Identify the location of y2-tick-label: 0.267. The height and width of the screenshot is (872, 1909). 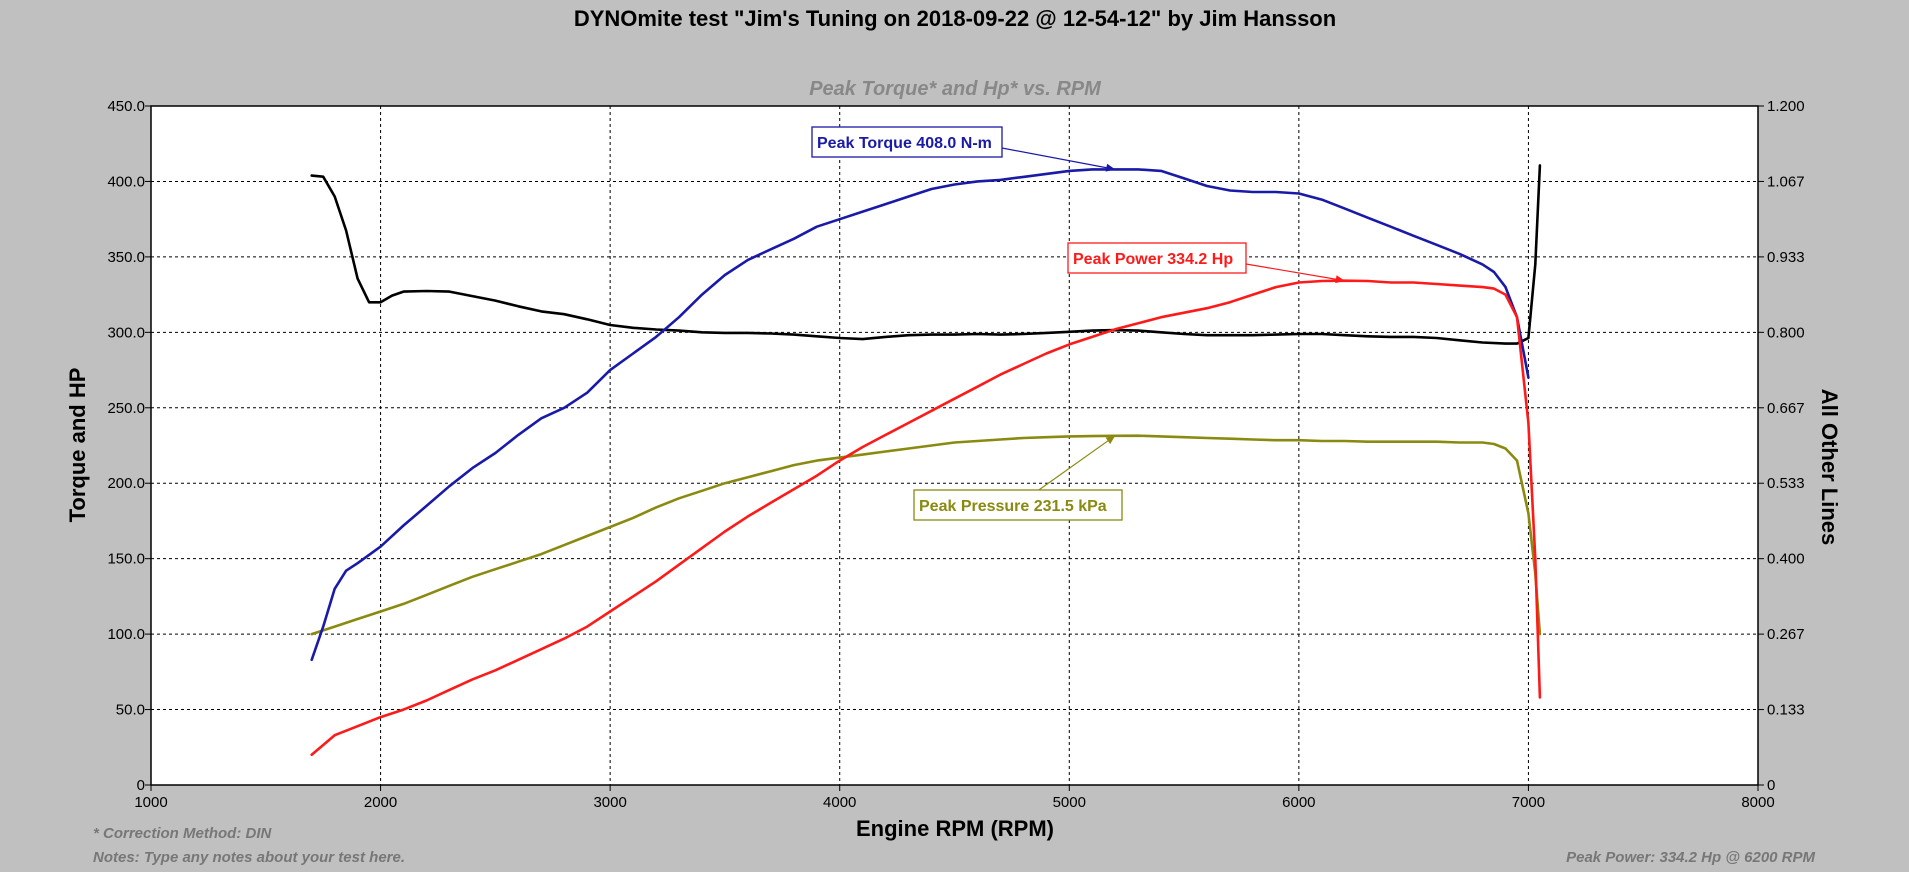
(1786, 634).